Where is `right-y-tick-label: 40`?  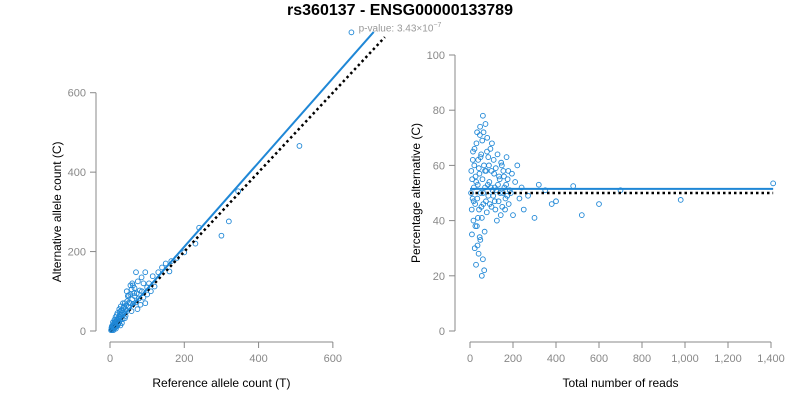 right-y-tick-label: 40 is located at coordinates (439, 222).